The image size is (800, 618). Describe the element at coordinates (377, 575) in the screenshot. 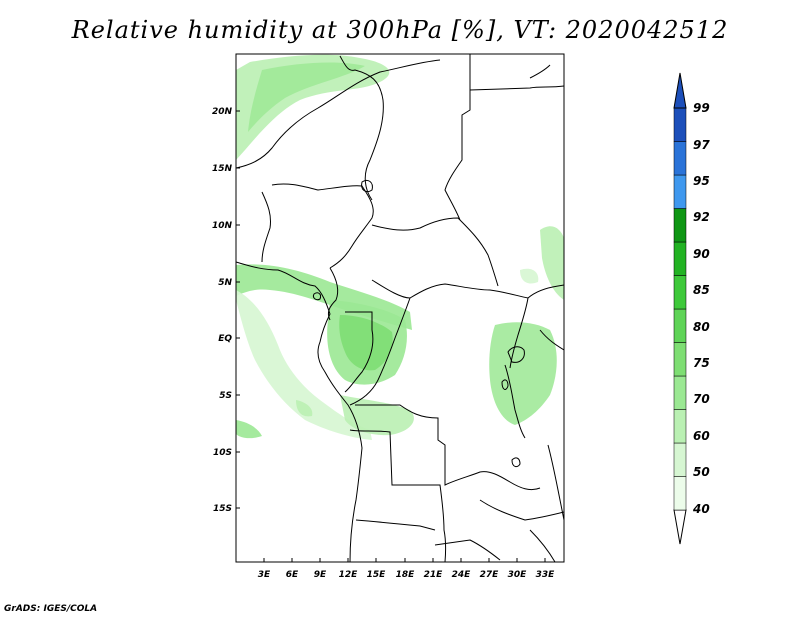

I see `lon-label: 15E` at that location.